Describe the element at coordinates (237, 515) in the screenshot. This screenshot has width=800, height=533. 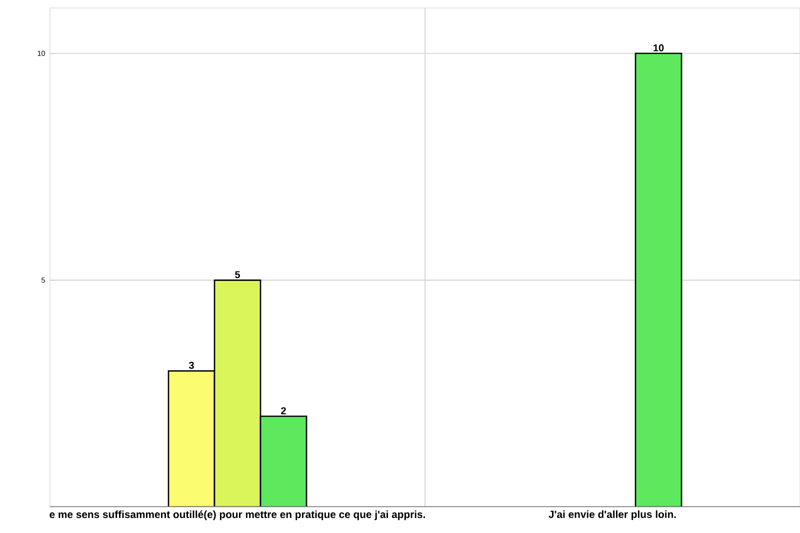
I see `x-tick-label: e me sens suffisamment outillé(e) pour mettre en pratique ce que j'ai appris.` at that location.